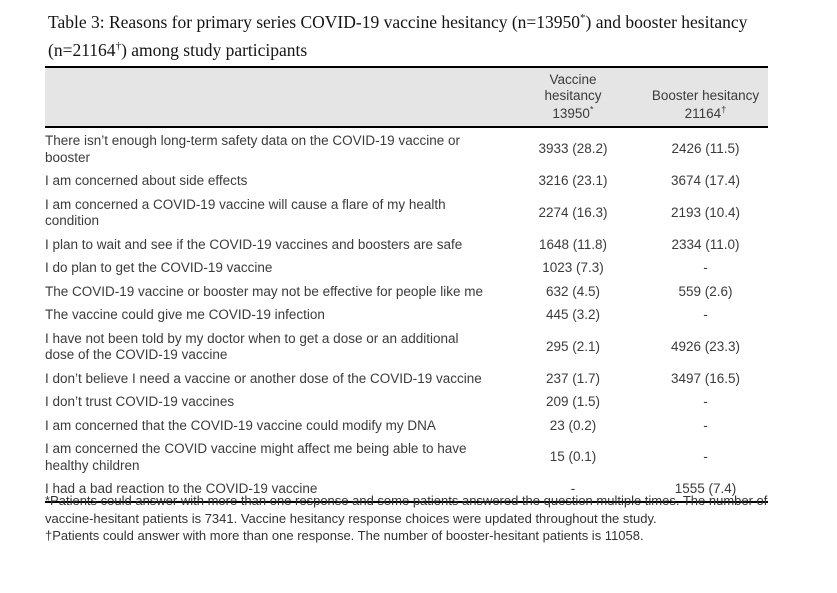 The image size is (837, 593). Describe the element at coordinates (573, 457) in the screenshot. I see `vaccine-count-cell: 15 (0.1)` at that location.